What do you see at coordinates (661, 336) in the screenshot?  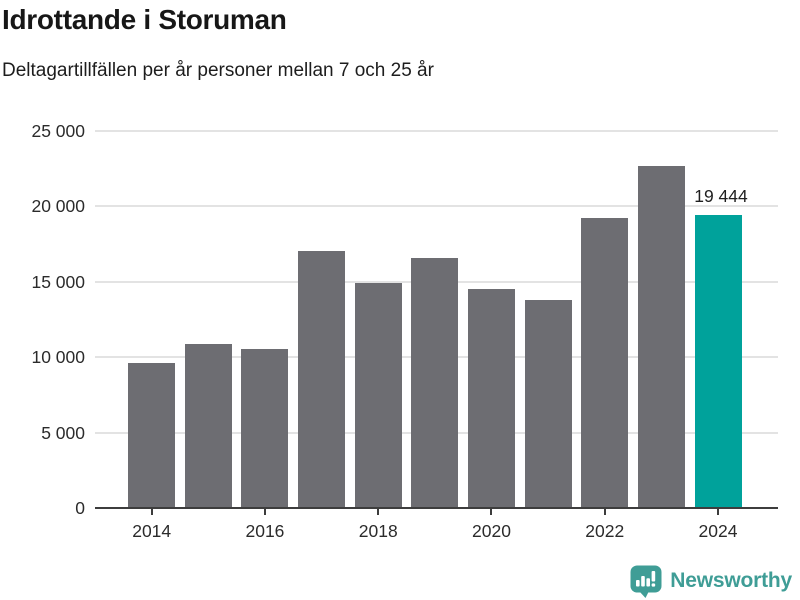 I see `bar-2023` at bounding box center [661, 336].